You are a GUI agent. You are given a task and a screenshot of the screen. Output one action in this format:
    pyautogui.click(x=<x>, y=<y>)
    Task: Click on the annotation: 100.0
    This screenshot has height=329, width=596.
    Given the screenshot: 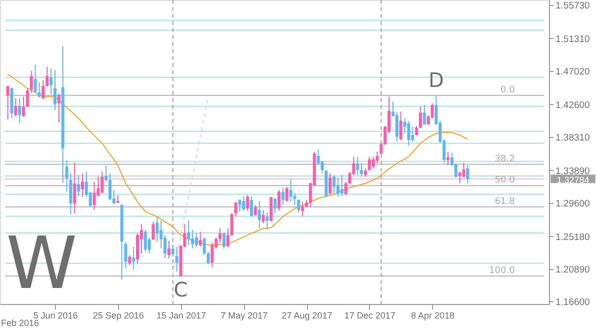 What is the action you would take?
    pyautogui.click(x=502, y=271)
    